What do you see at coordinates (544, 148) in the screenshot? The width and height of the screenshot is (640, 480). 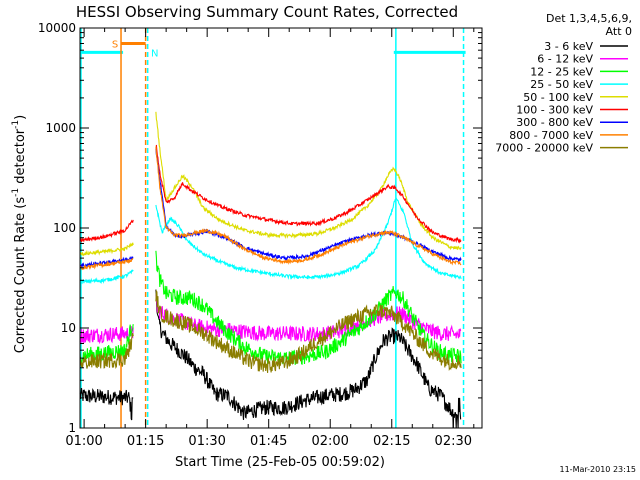 I see `legend-label: 7000 - 20000 keV` at bounding box center [544, 148].